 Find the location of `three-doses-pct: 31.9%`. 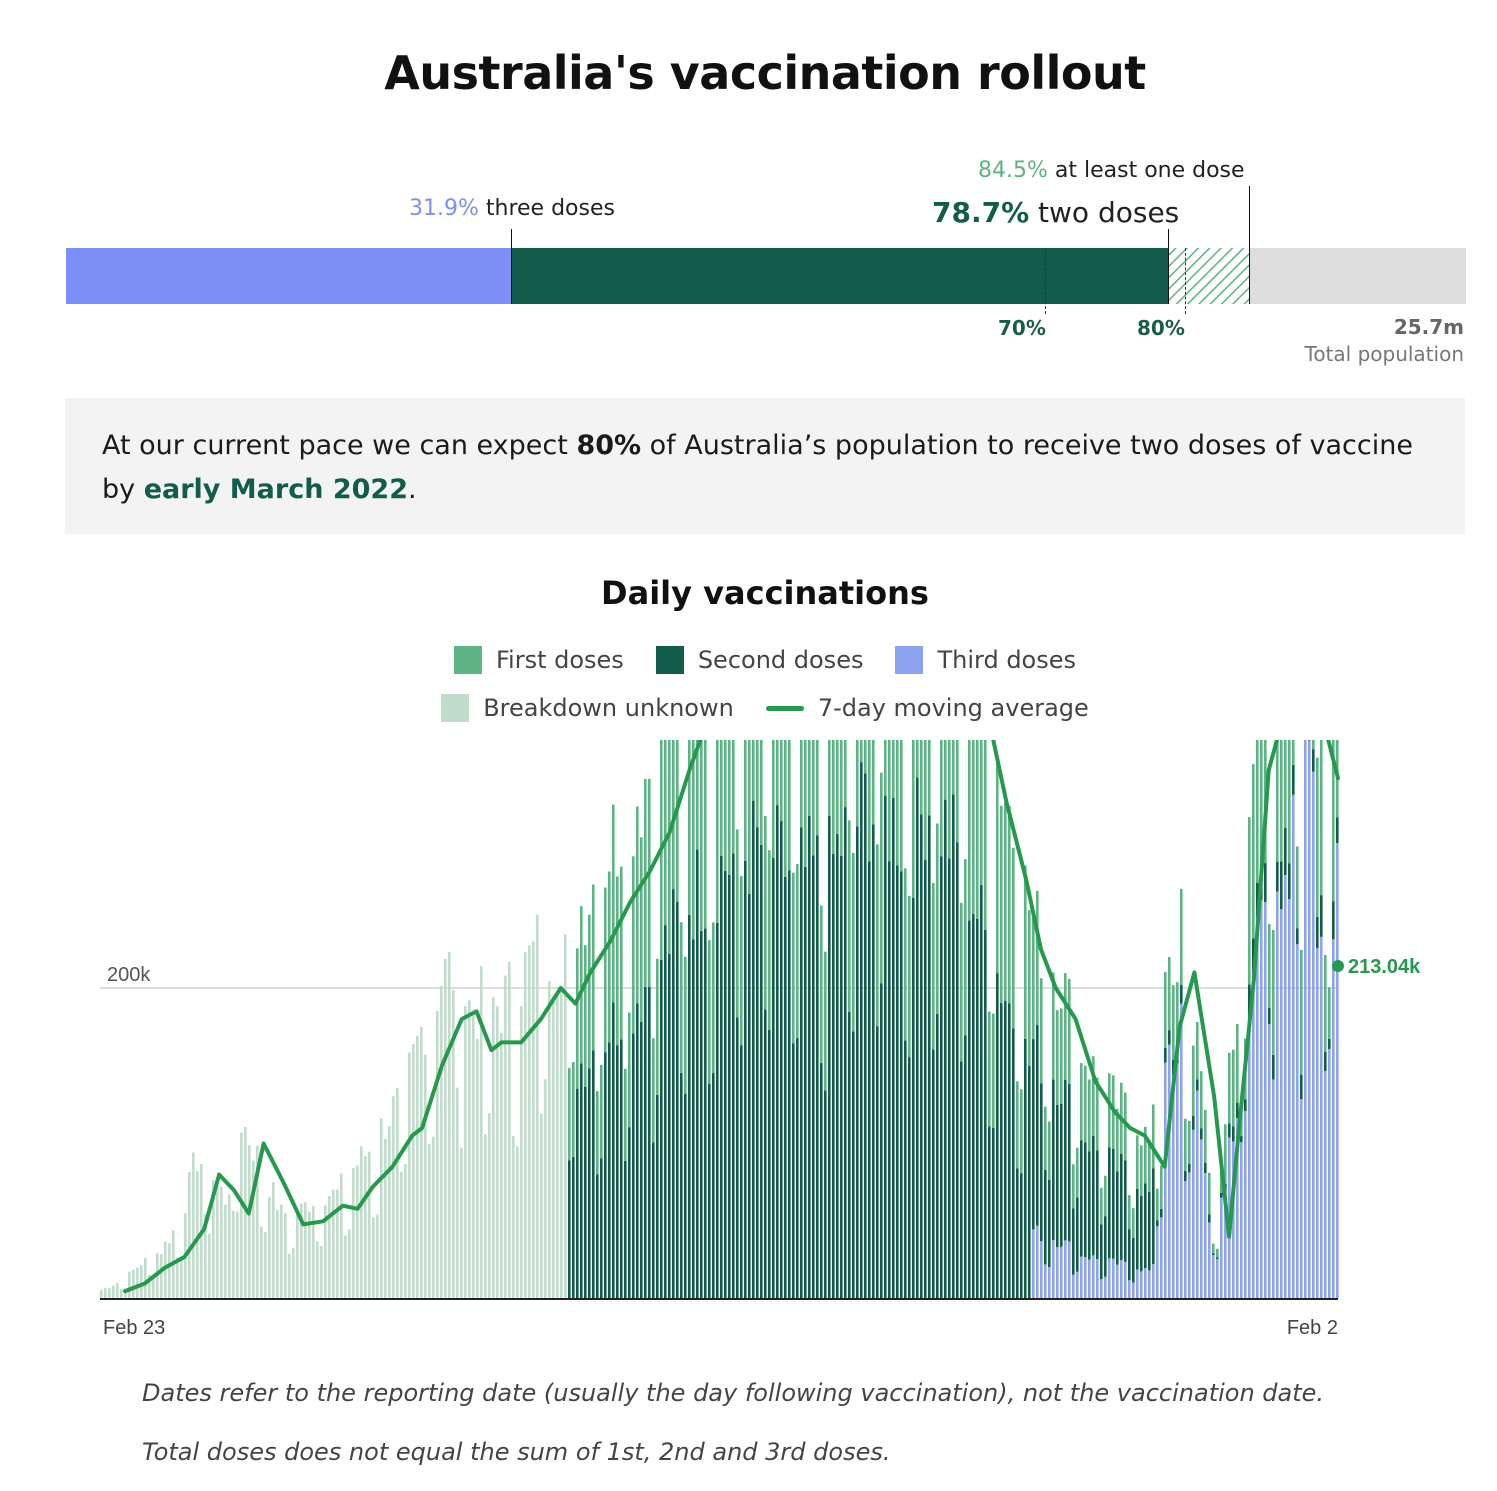

three-doses-pct: 31.9% is located at coordinates (444, 208).